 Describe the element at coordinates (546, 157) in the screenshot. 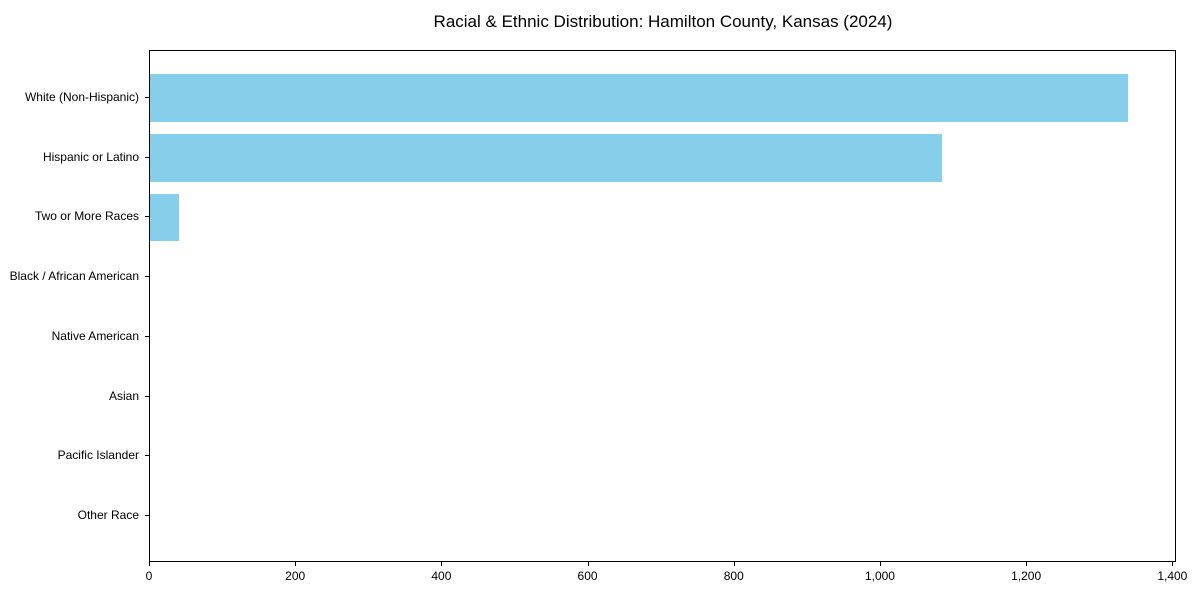

I see `bar-hispanic-or-latino` at that location.